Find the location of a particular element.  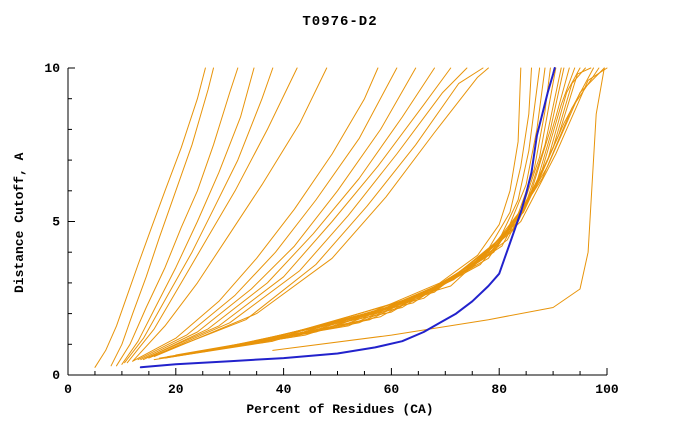

x-tick-label: 60 is located at coordinates (392, 389).